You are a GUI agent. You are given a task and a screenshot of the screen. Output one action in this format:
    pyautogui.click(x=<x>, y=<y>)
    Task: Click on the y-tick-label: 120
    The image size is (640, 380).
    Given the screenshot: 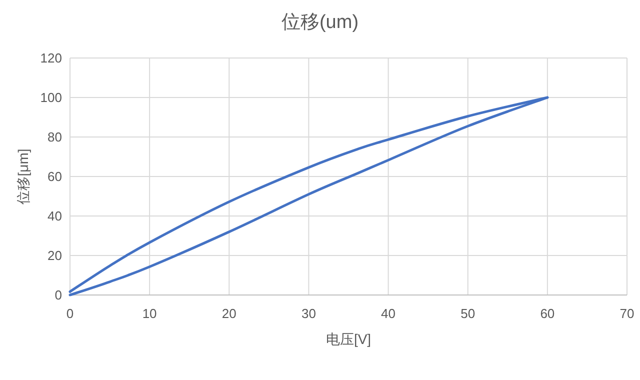 What is the action you would take?
    pyautogui.click(x=51, y=58)
    